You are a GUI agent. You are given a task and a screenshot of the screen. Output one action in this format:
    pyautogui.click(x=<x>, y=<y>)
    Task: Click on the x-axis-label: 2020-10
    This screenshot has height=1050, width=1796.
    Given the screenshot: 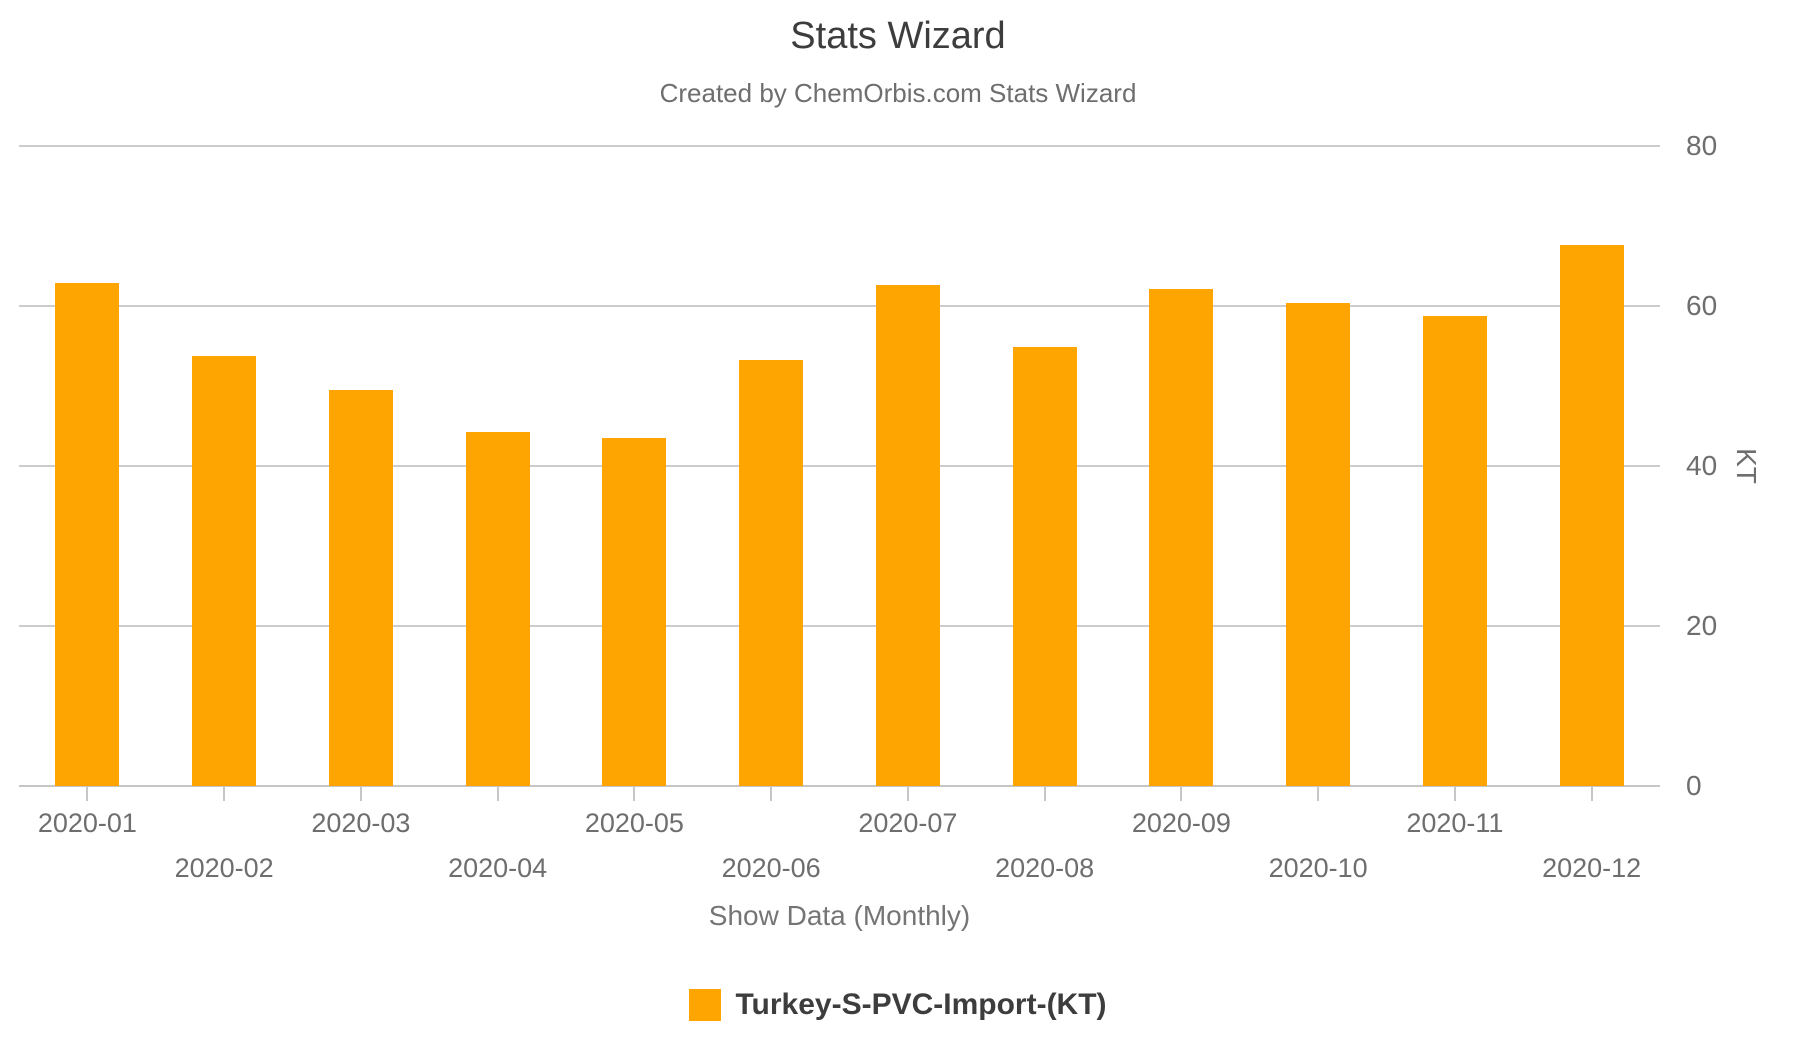 What is the action you would take?
    pyautogui.click(x=1318, y=868)
    